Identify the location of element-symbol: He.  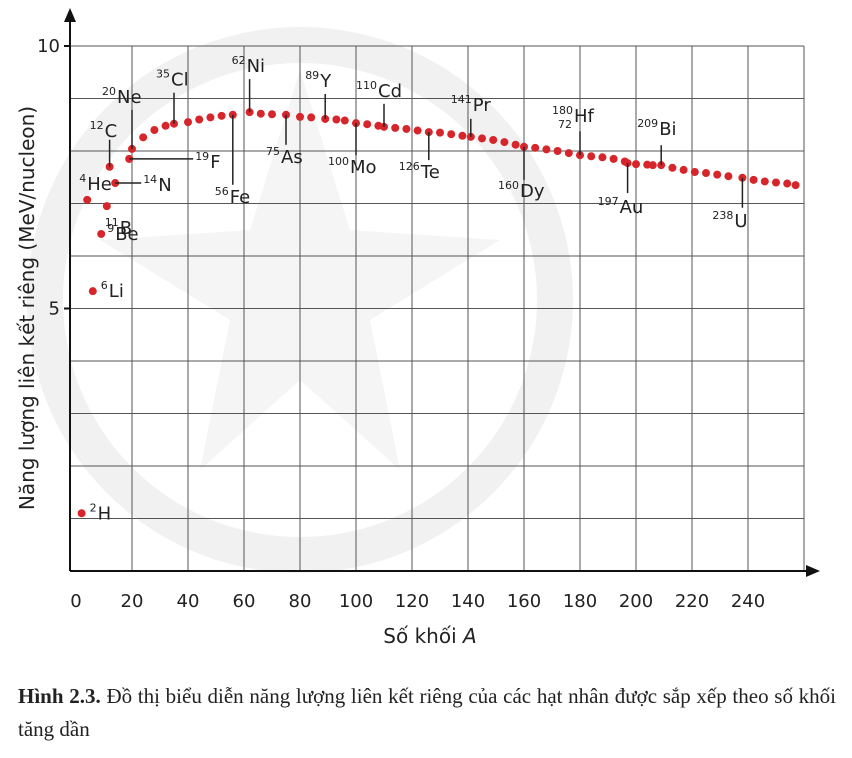
(99, 184).